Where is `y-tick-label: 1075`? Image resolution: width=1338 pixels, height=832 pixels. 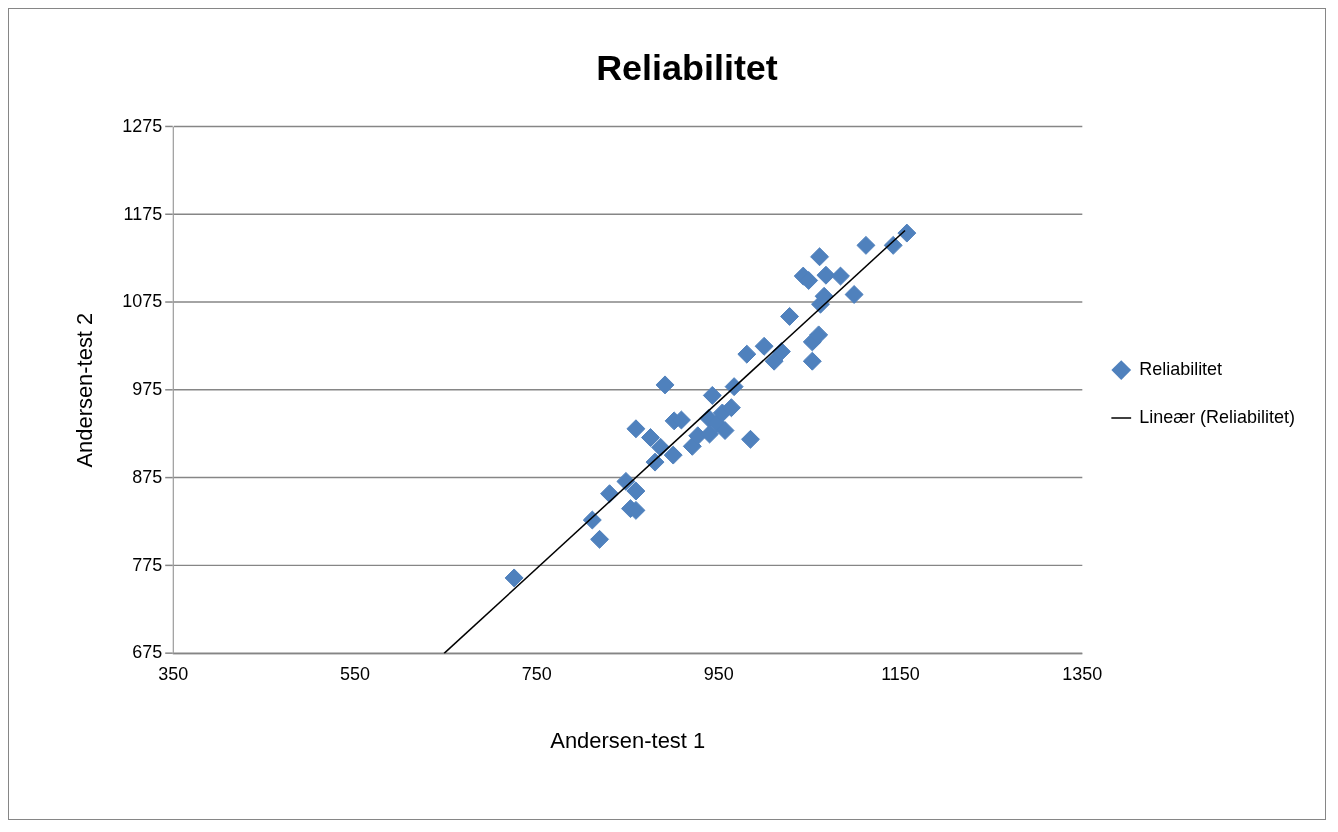 y-tick-label: 1075 is located at coordinates (142, 301).